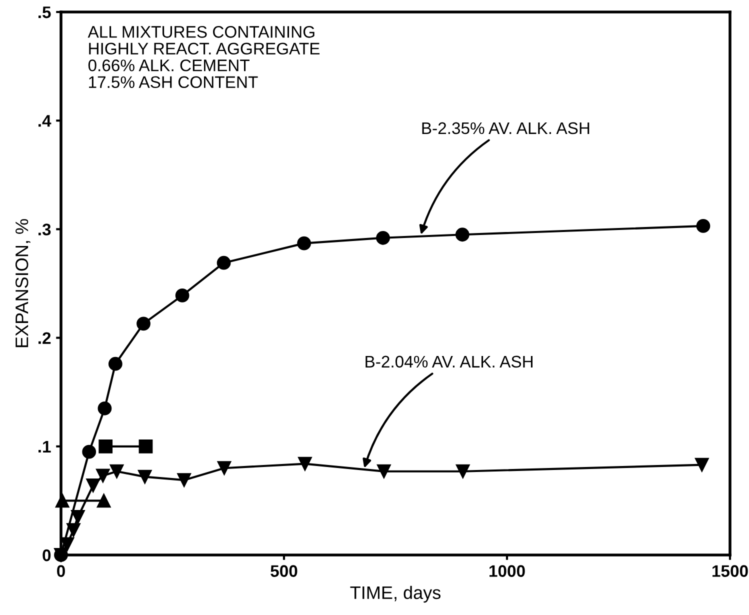  What do you see at coordinates (45, 121) in the screenshot?
I see `y-tick-label: .4` at bounding box center [45, 121].